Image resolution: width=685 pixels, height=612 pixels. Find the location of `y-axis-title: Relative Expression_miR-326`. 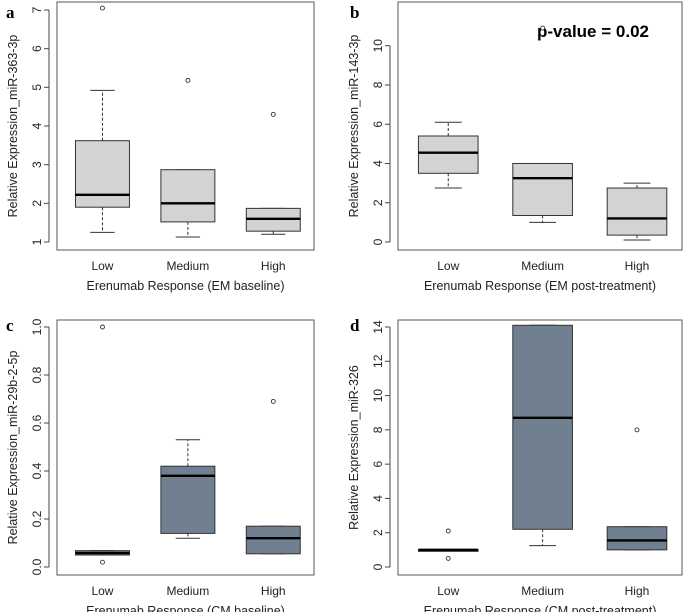

y-axis-title: Relative Expression_miR-326 is located at coordinates (354, 447).